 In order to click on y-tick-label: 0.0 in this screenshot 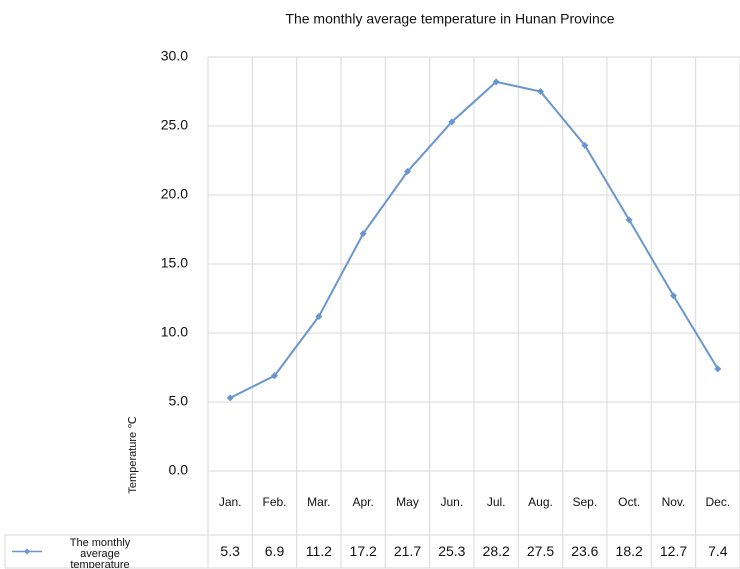, I will do `click(179, 470)`.